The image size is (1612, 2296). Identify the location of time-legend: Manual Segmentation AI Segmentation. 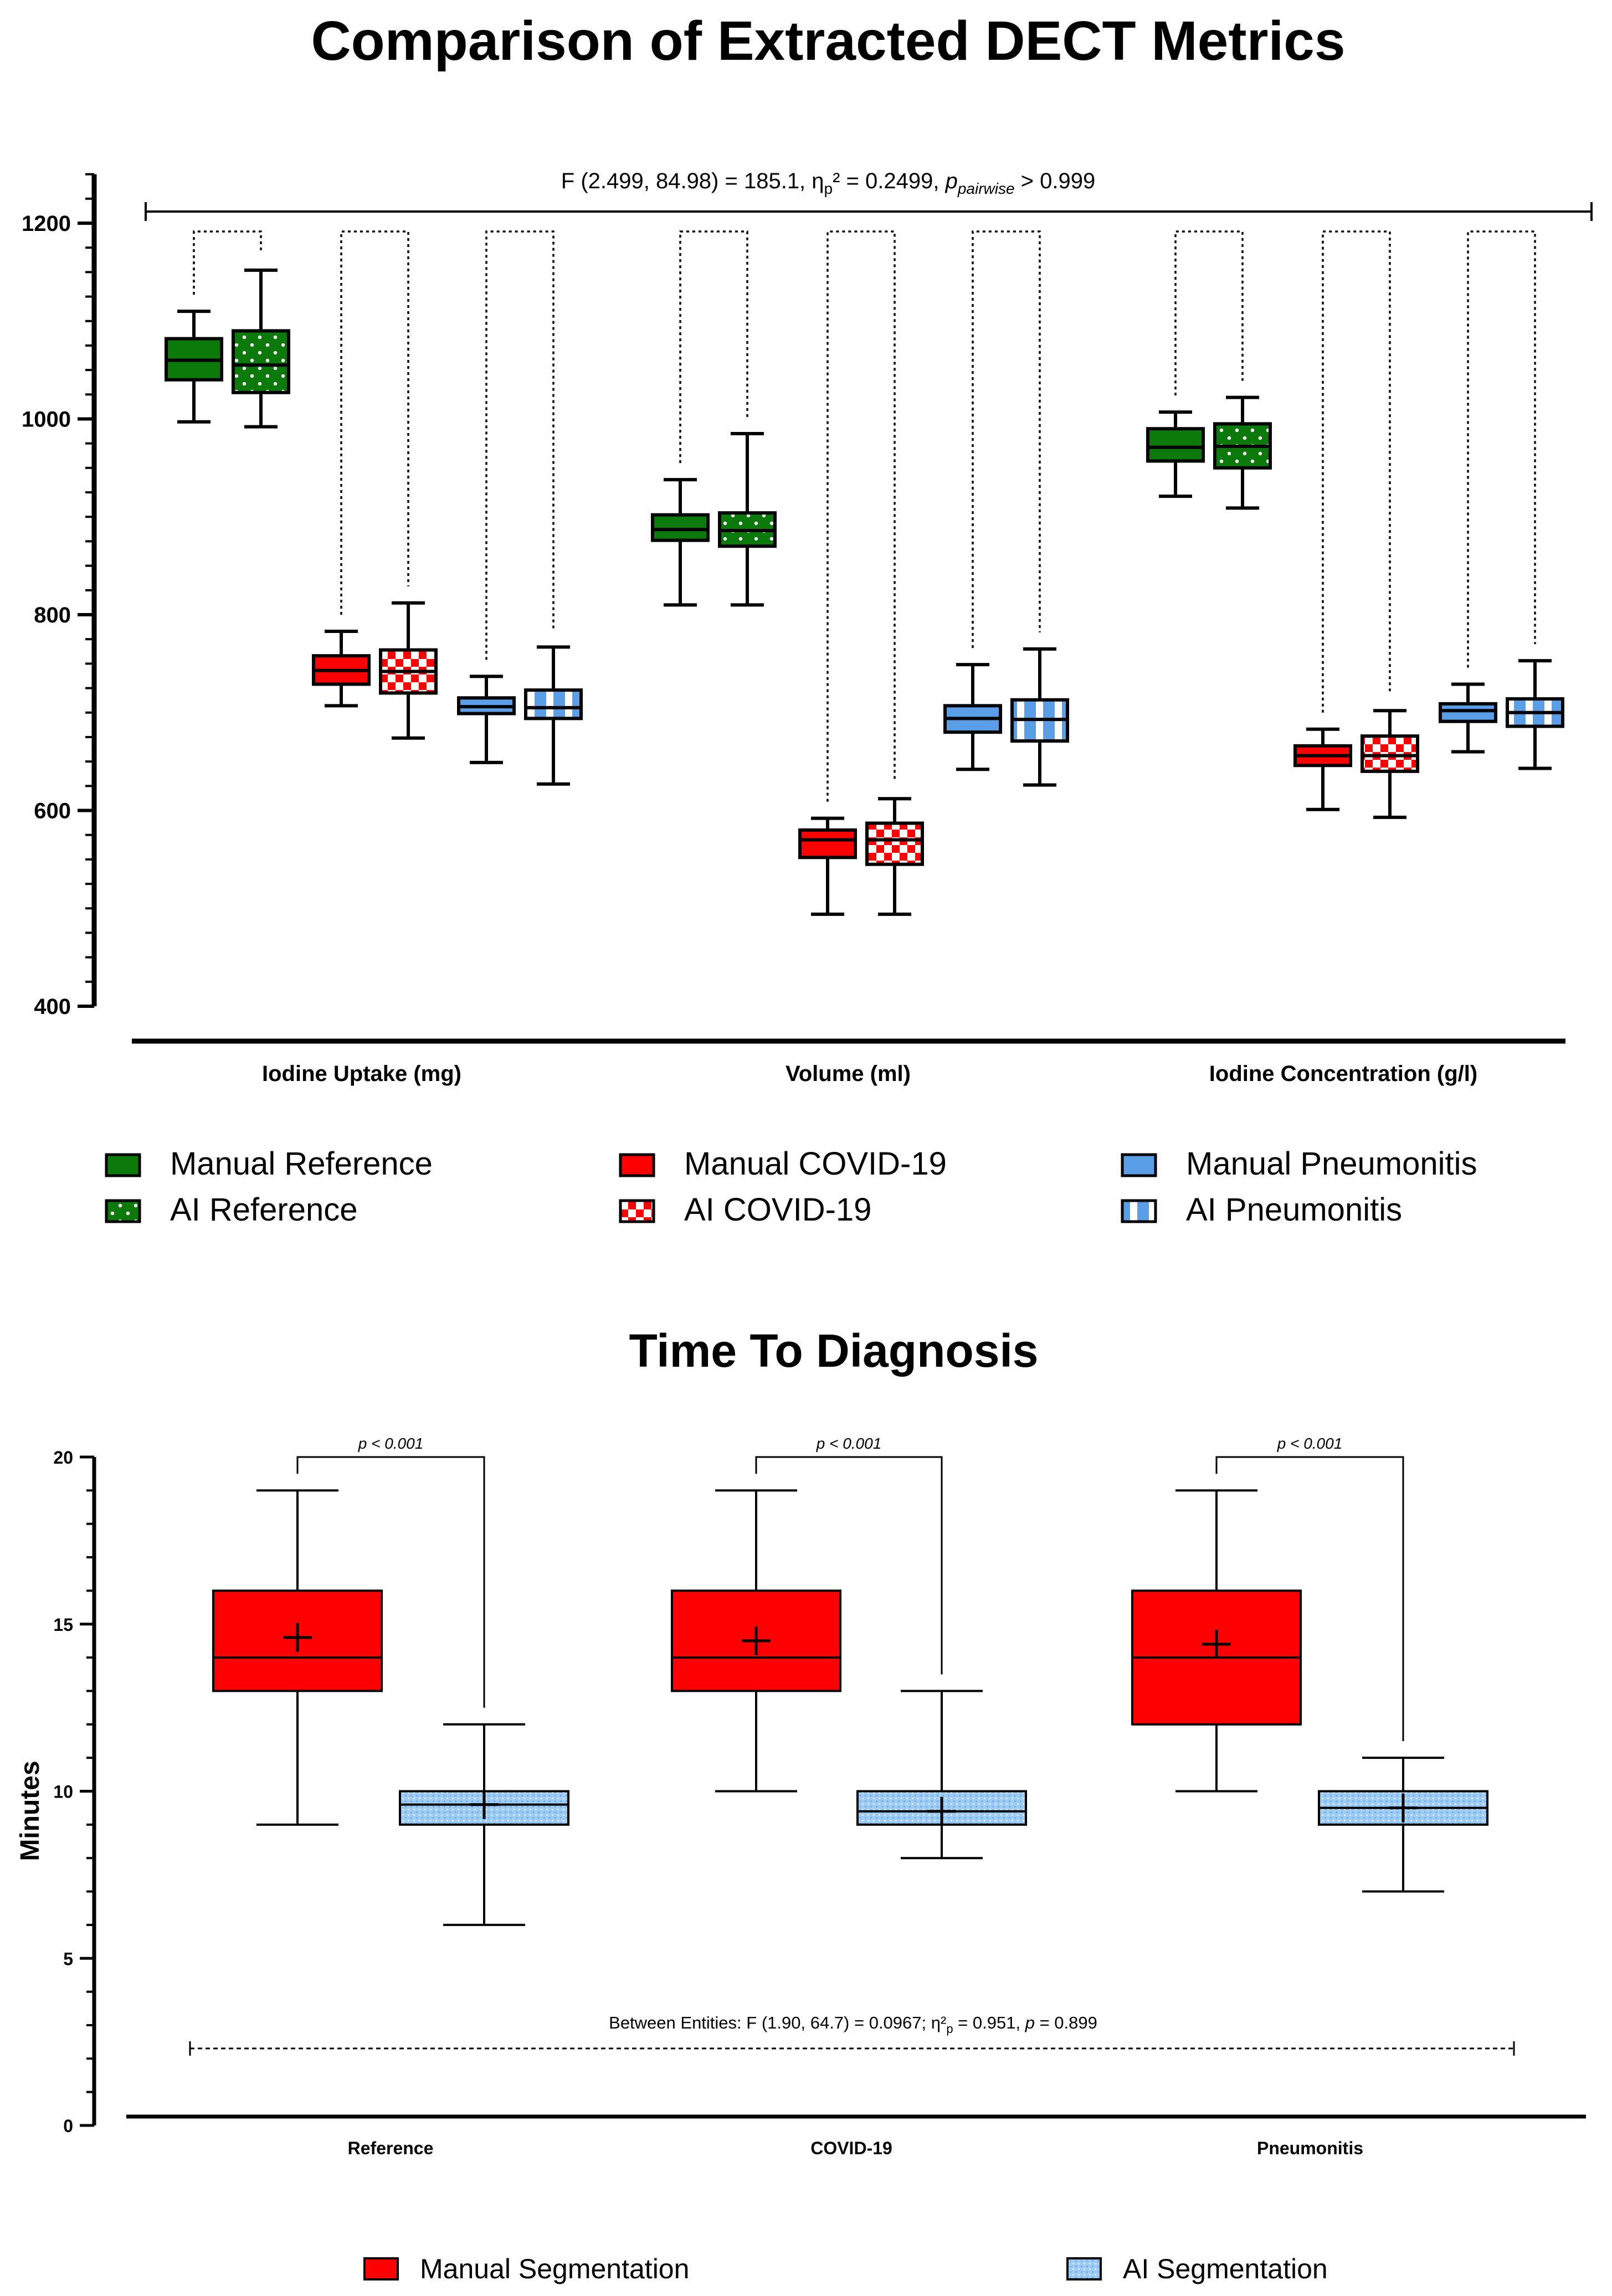
(845, 2268).